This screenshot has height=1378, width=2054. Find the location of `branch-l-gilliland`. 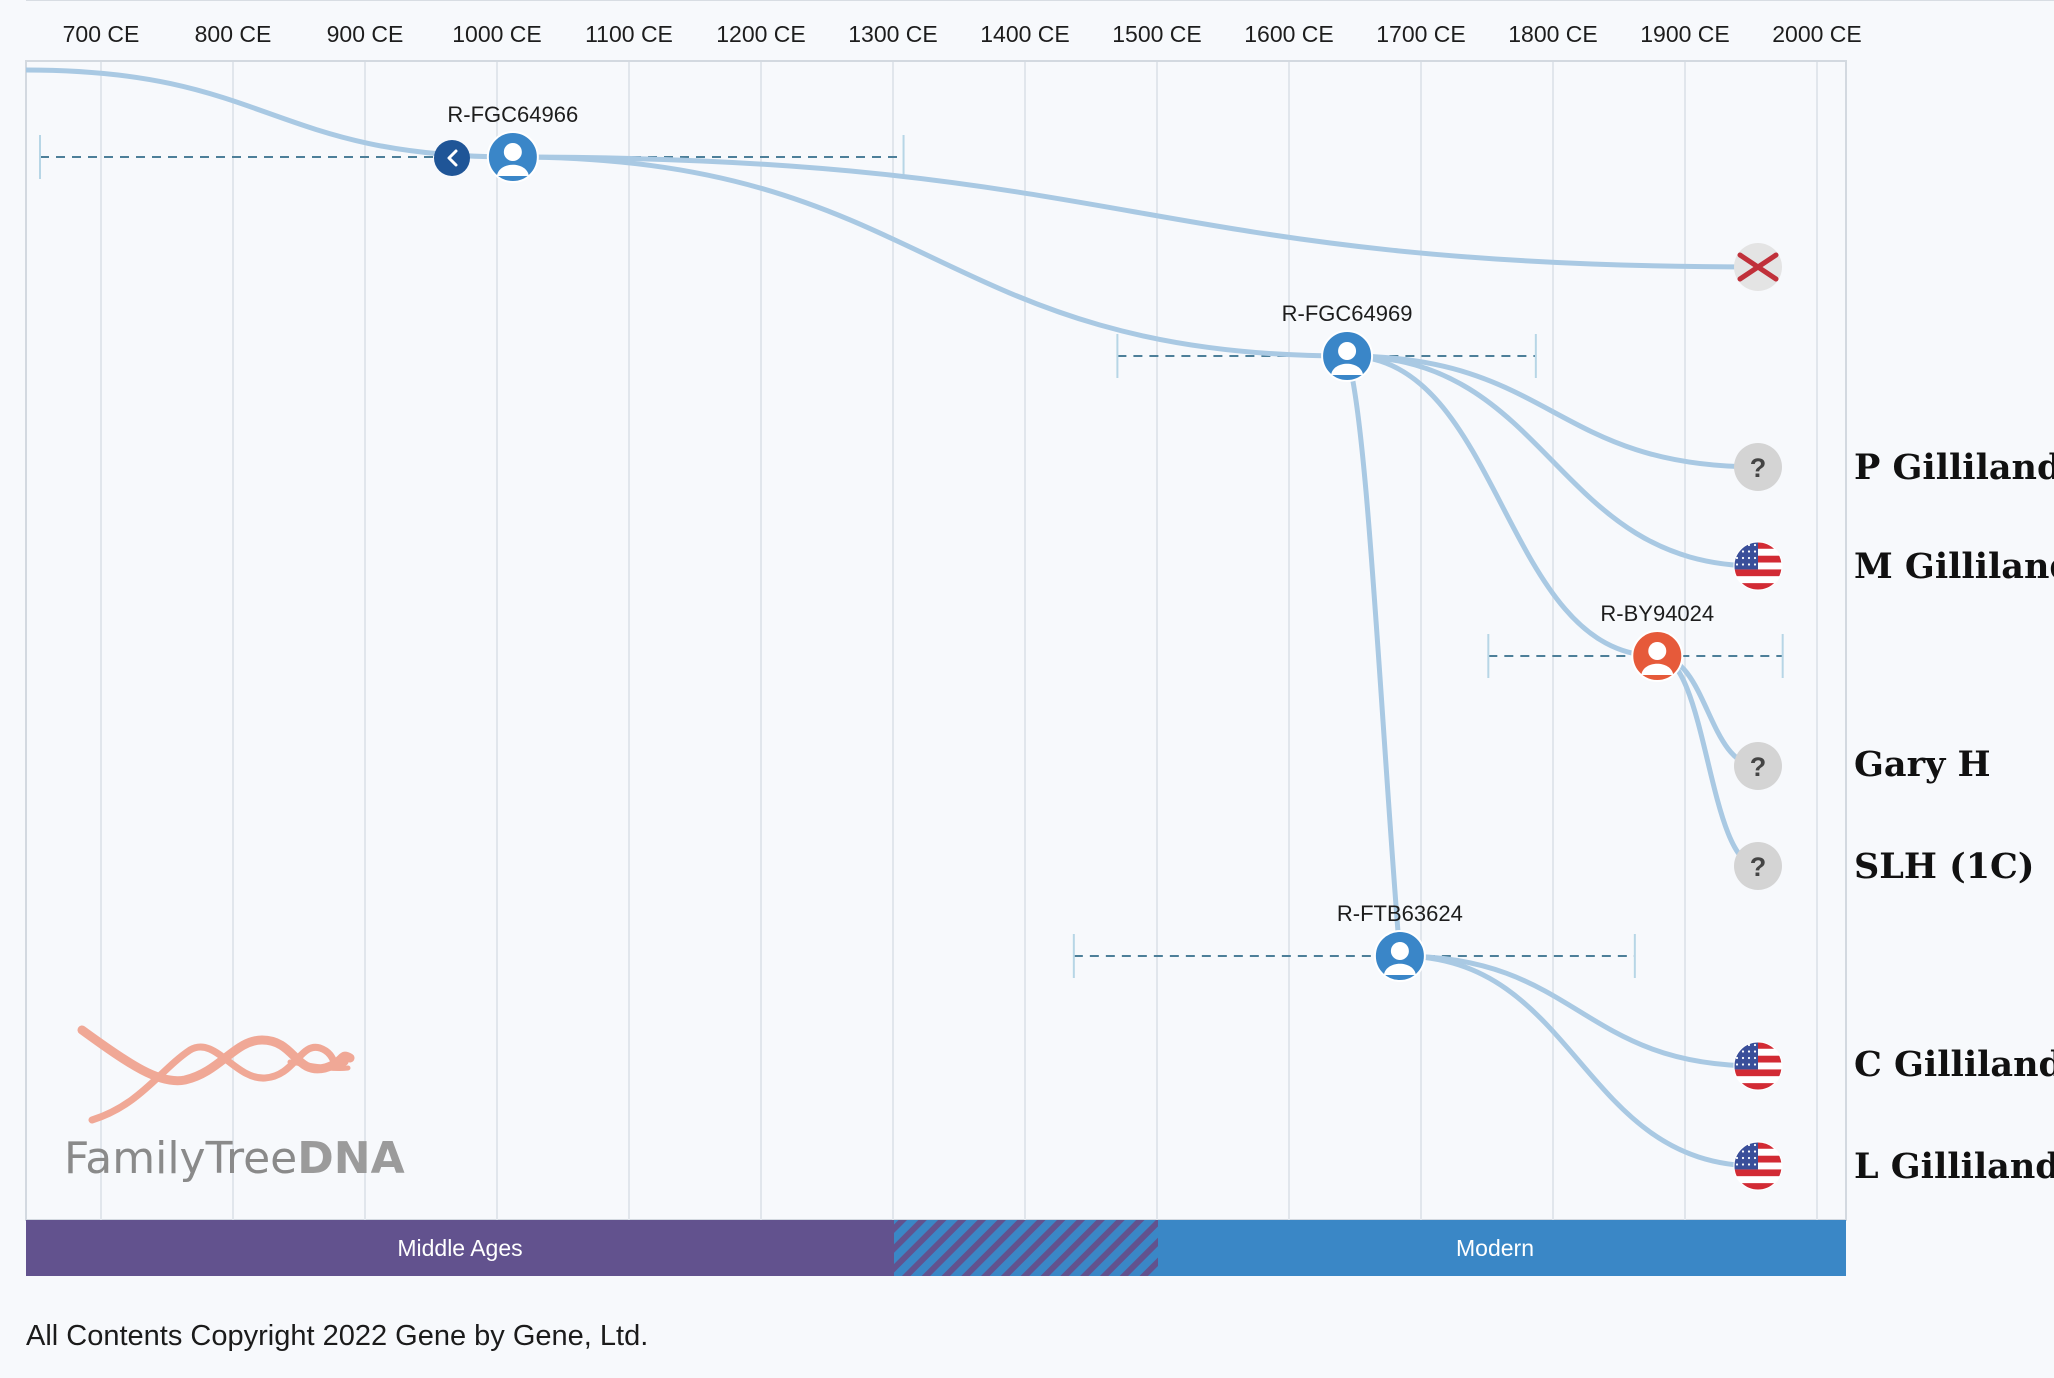

branch-l-gilliland is located at coordinates (1579, 1061).